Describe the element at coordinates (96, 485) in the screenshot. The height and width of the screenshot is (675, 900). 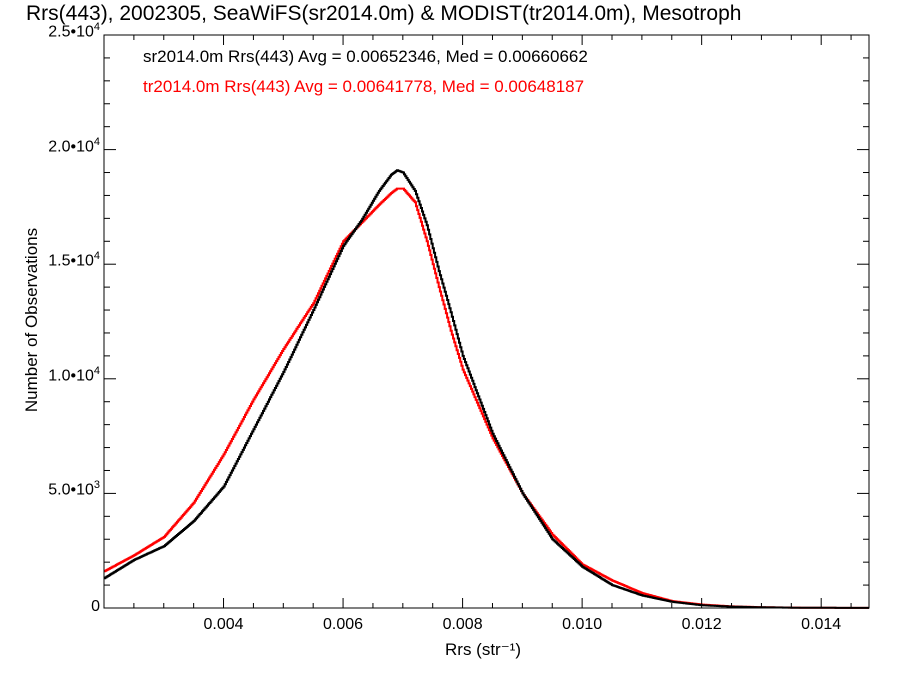
I see `y-tick-exponent: 3` at that location.